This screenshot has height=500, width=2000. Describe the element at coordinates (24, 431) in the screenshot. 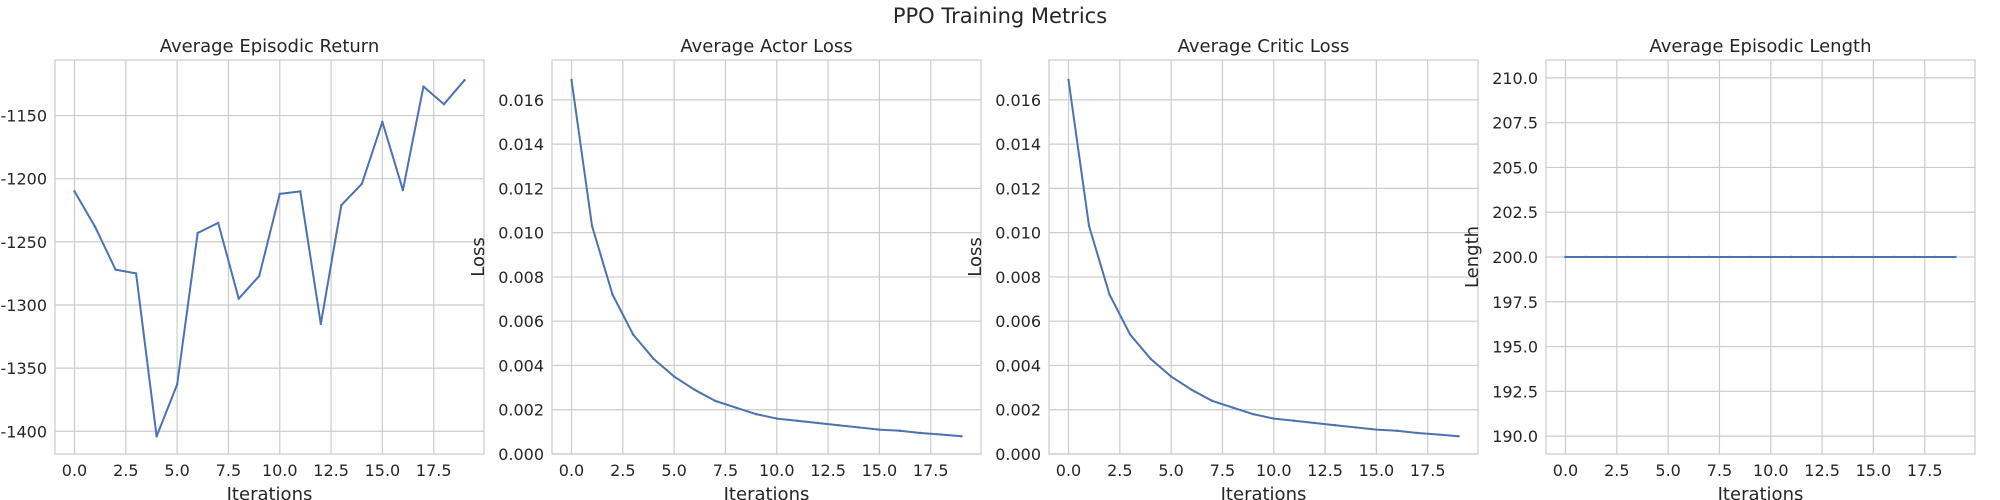

I see `y-tick-label: -1400` at that location.